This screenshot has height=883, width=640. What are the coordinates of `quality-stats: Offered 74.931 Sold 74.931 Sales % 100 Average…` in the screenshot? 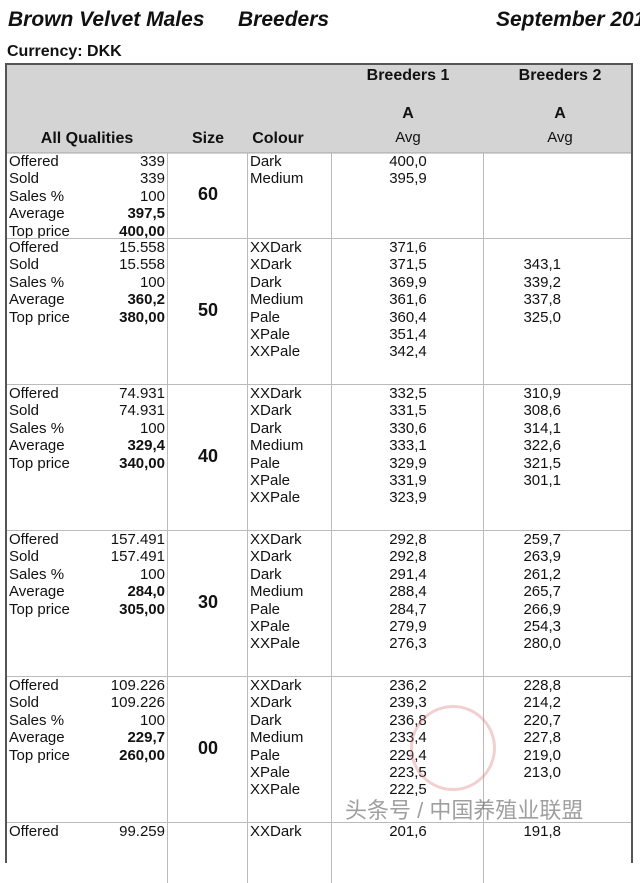 It's located at (87, 428).